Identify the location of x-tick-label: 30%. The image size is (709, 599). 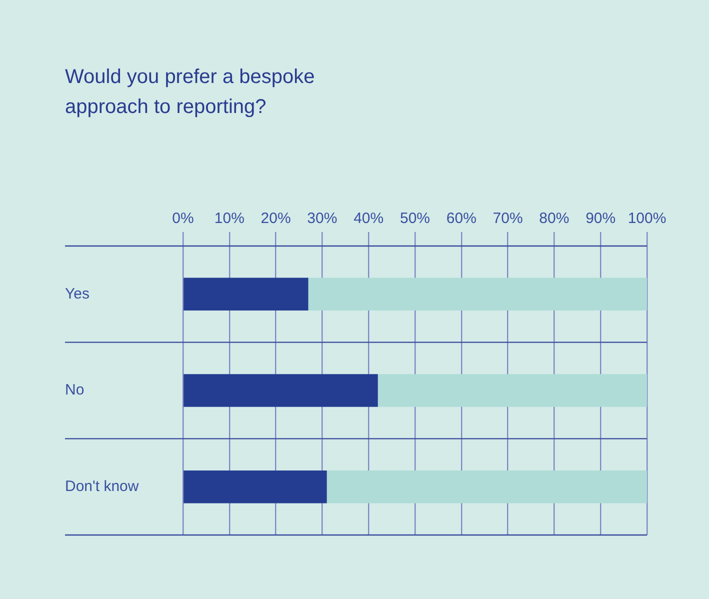
(322, 219).